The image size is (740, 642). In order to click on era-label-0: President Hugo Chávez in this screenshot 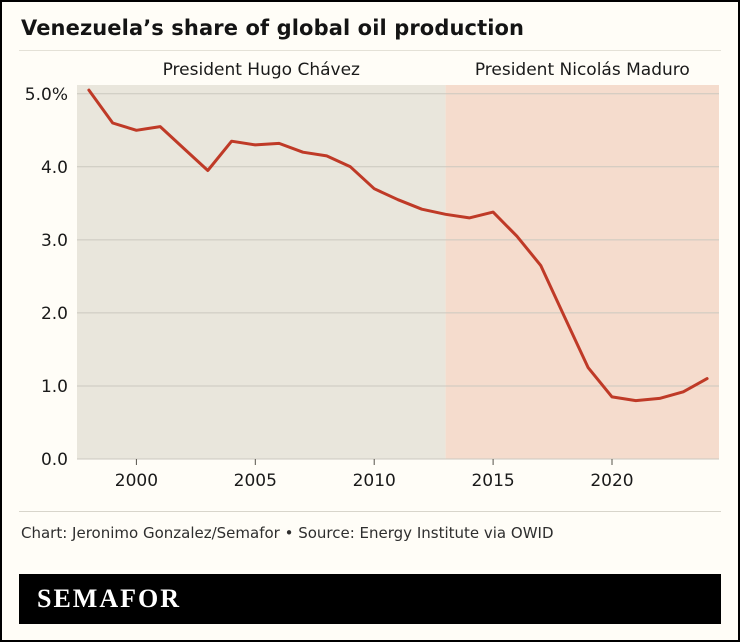, I will do `click(261, 70)`.